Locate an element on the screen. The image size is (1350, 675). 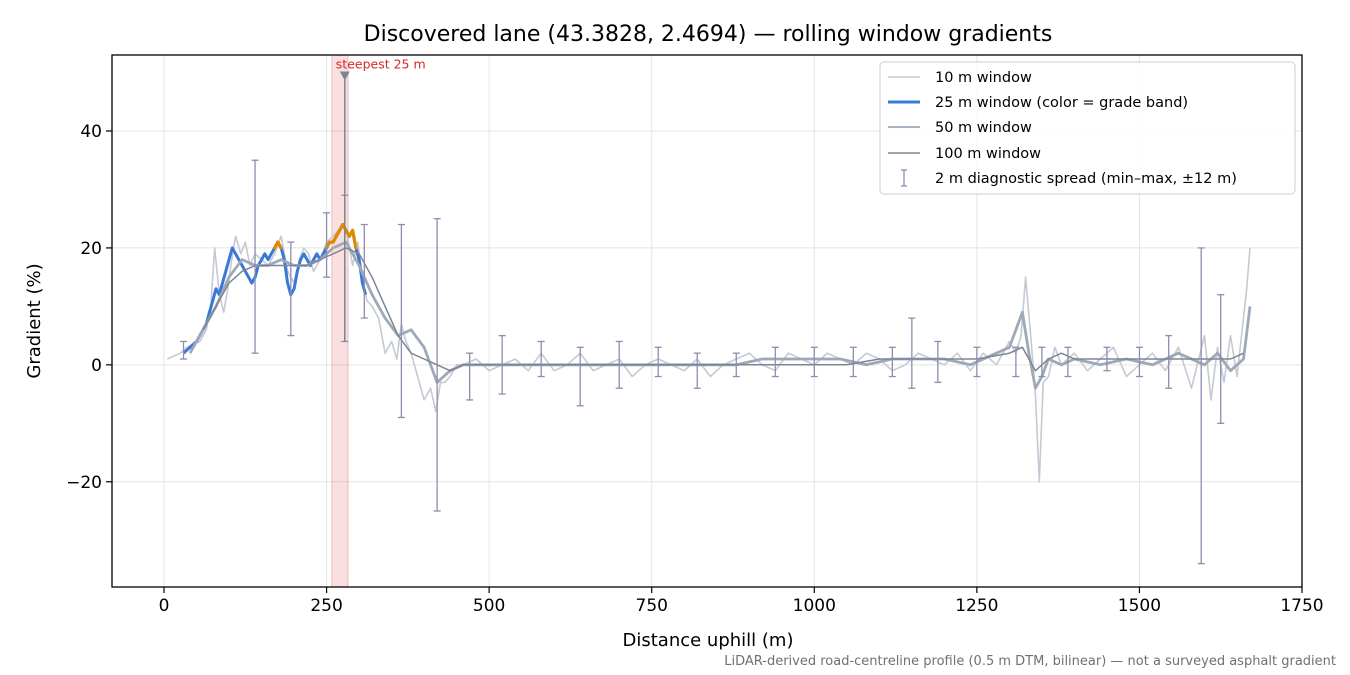
legend-entry-3: 50 m window is located at coordinates (960, 128).